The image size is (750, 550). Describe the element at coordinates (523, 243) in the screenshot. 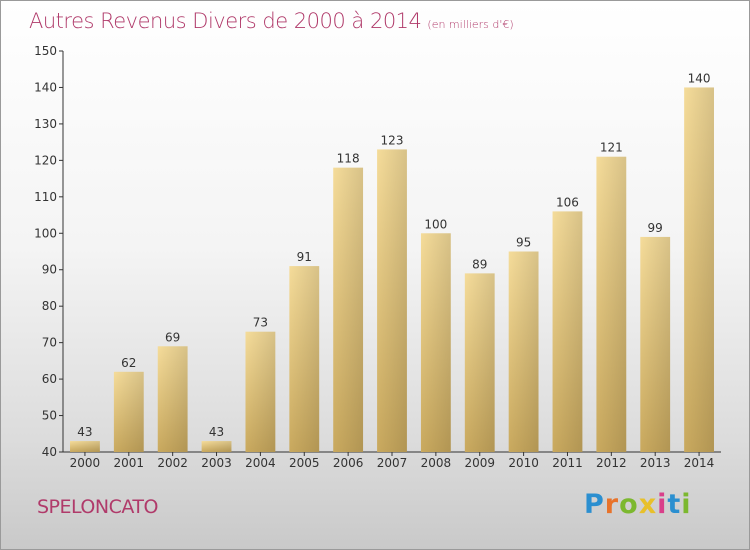

I see `bar-value-label: 95` at that location.